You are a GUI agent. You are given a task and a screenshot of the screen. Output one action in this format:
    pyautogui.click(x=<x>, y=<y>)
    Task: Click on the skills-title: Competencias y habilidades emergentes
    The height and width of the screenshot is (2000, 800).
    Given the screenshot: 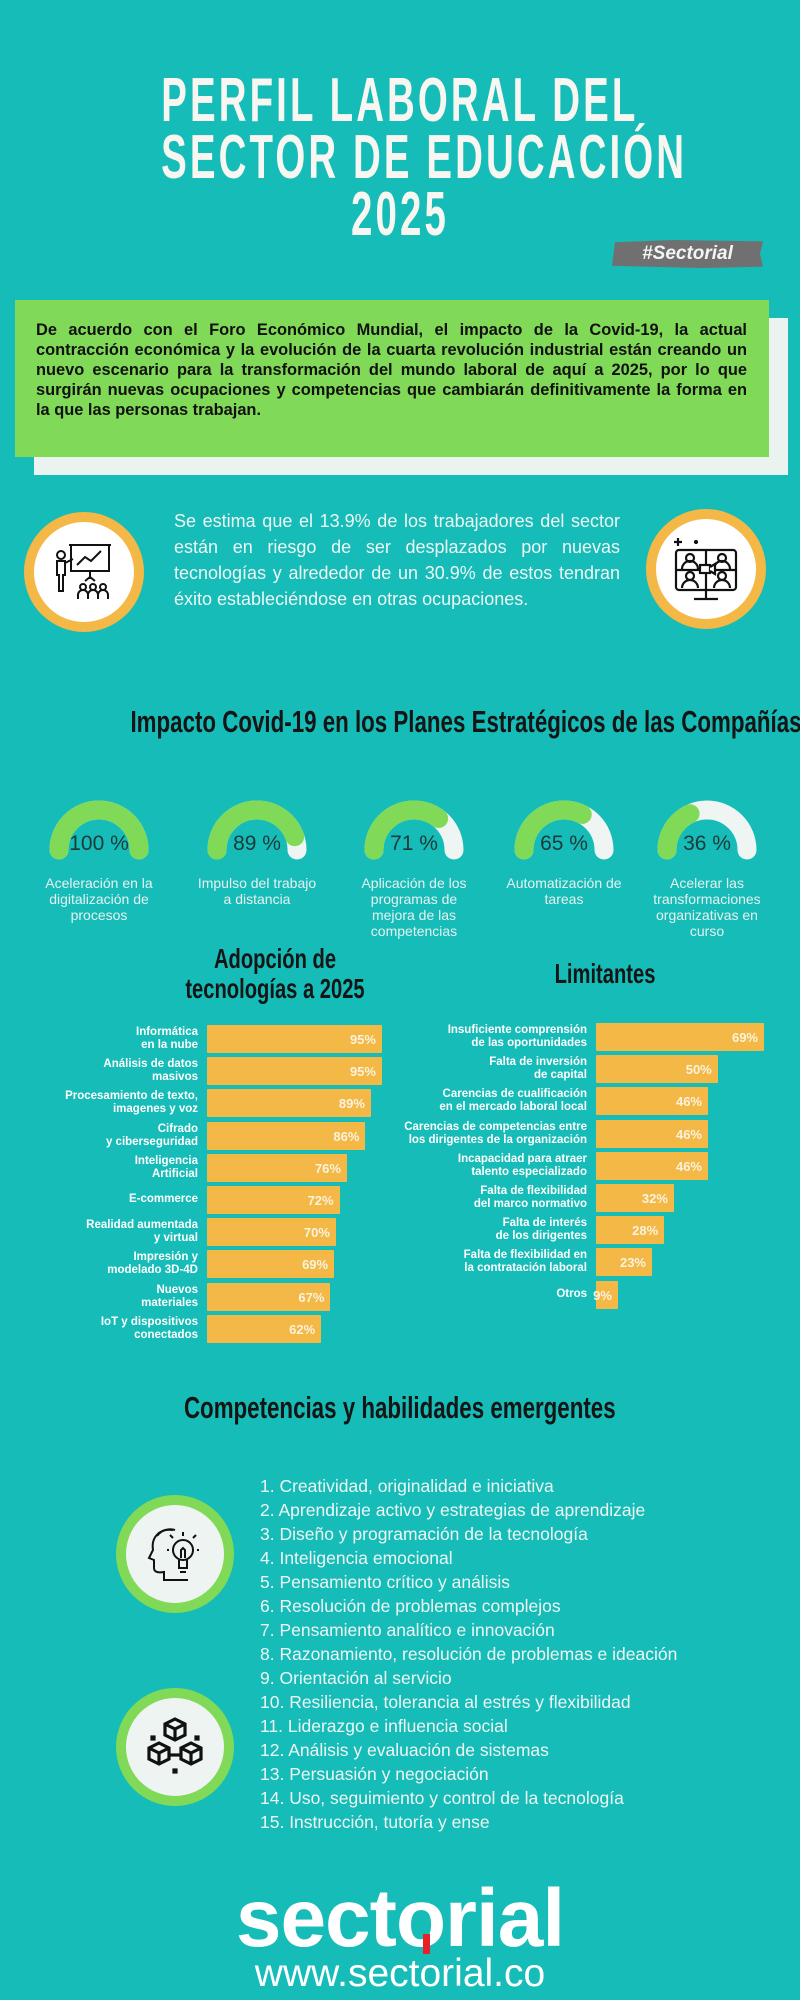 What is the action you would take?
    pyautogui.click(x=400, y=1407)
    